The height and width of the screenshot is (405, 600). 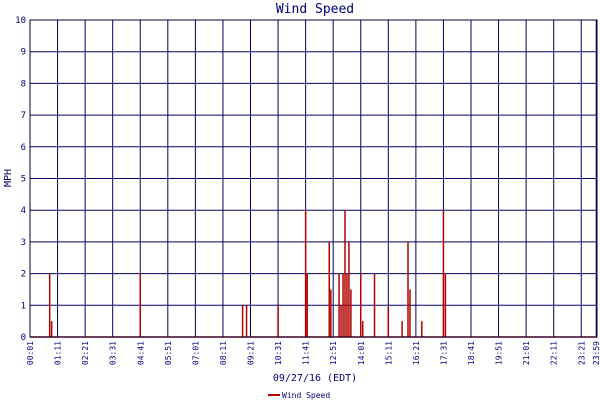 What do you see at coordinates (23, 338) in the screenshot?
I see `y-tick-label: 0` at bounding box center [23, 338].